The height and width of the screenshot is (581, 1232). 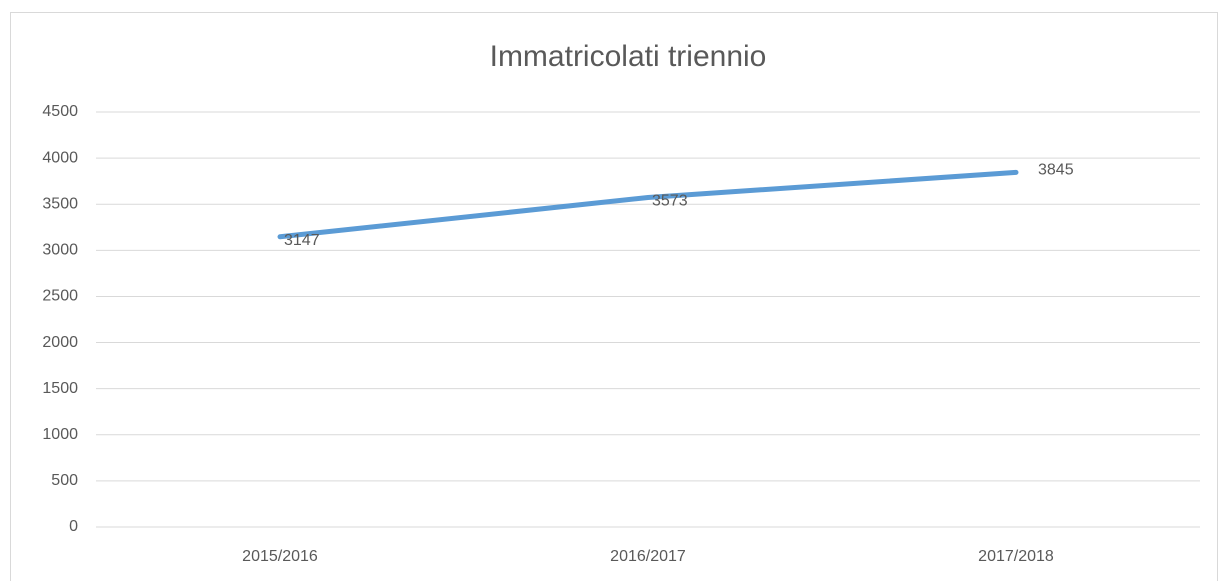 What do you see at coordinates (1016, 556) in the screenshot?
I see `x-tick-label: 2017/2018` at bounding box center [1016, 556].